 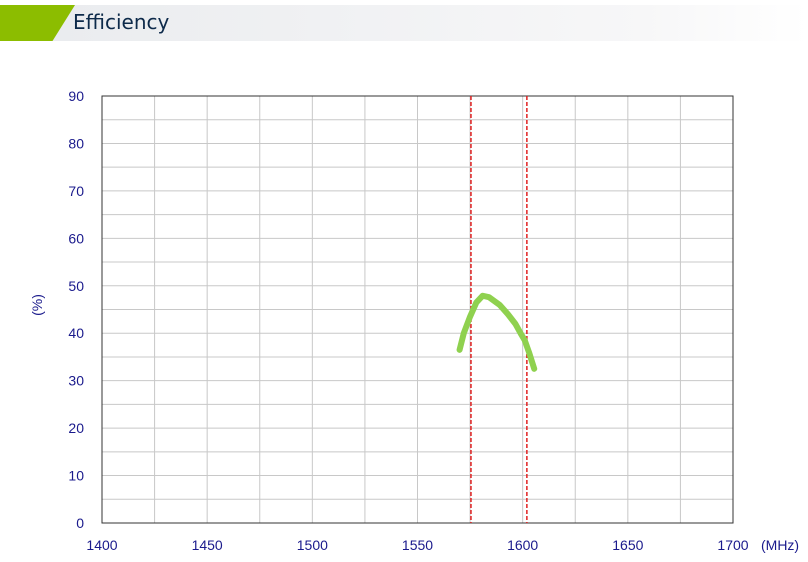 I want to click on y-tick-label: 50, so click(x=76, y=286).